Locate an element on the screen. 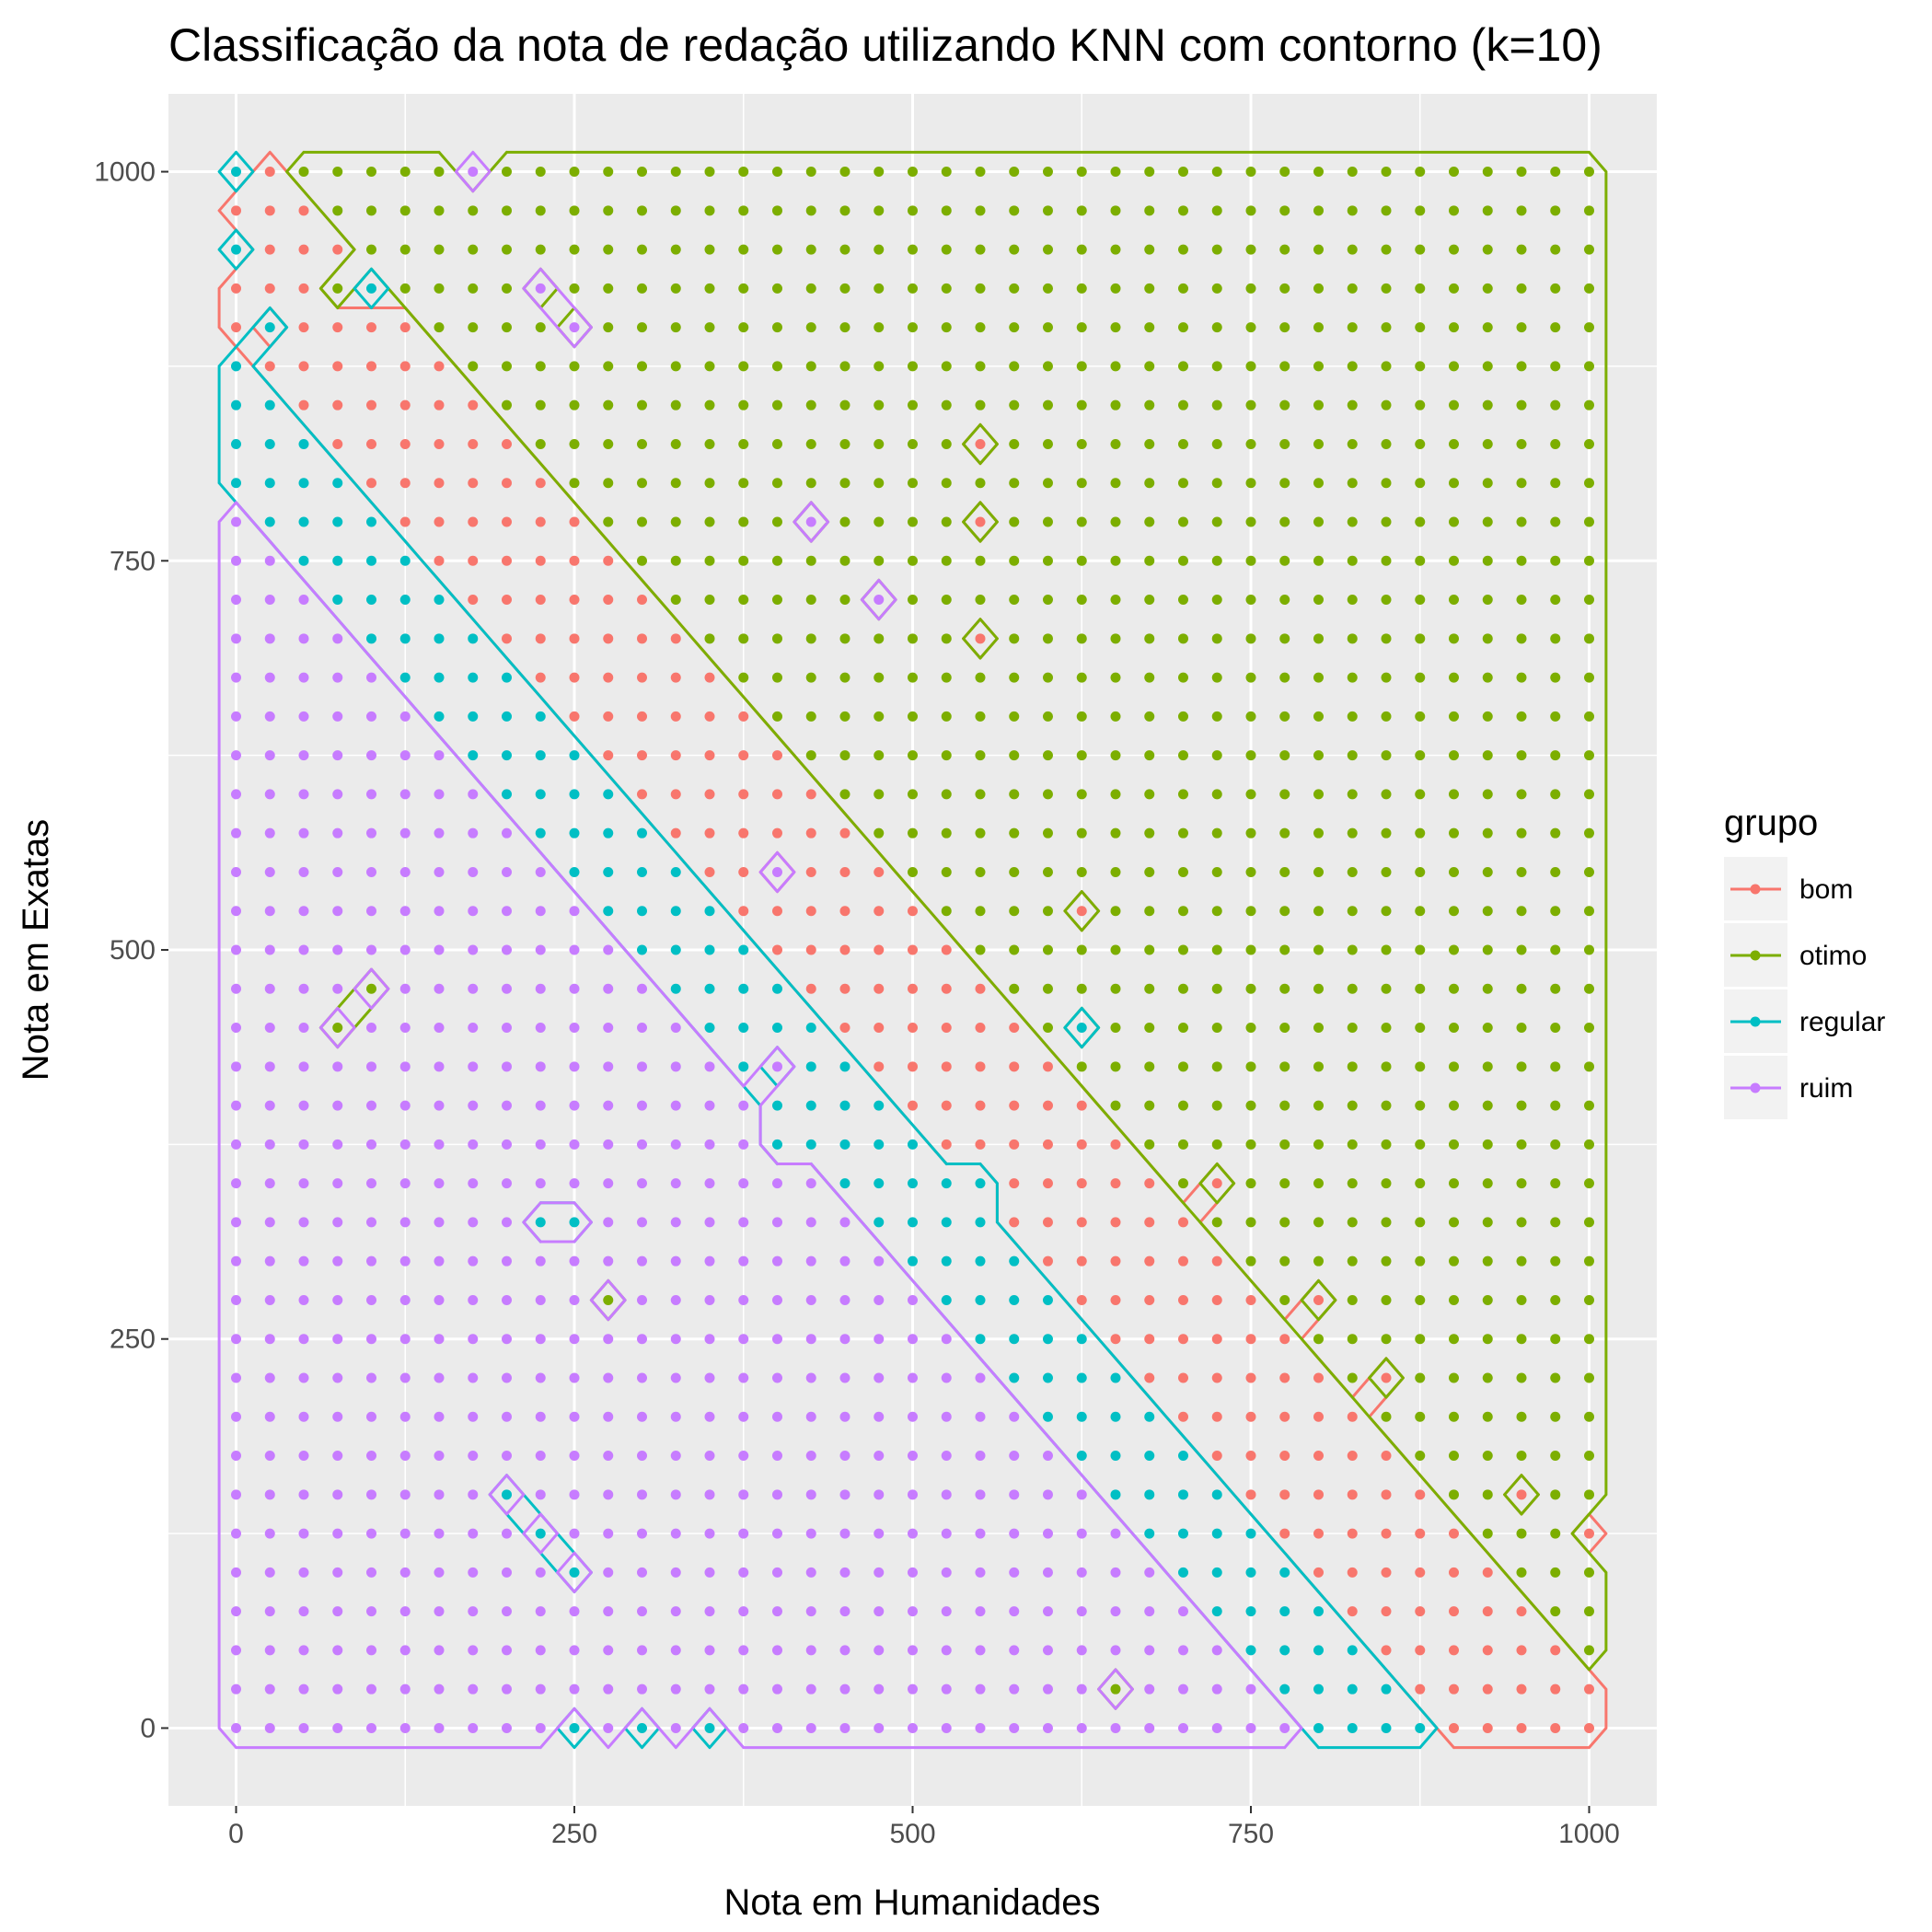 This screenshot has height=1932, width=1932. legend-label: bom is located at coordinates (1826, 889).